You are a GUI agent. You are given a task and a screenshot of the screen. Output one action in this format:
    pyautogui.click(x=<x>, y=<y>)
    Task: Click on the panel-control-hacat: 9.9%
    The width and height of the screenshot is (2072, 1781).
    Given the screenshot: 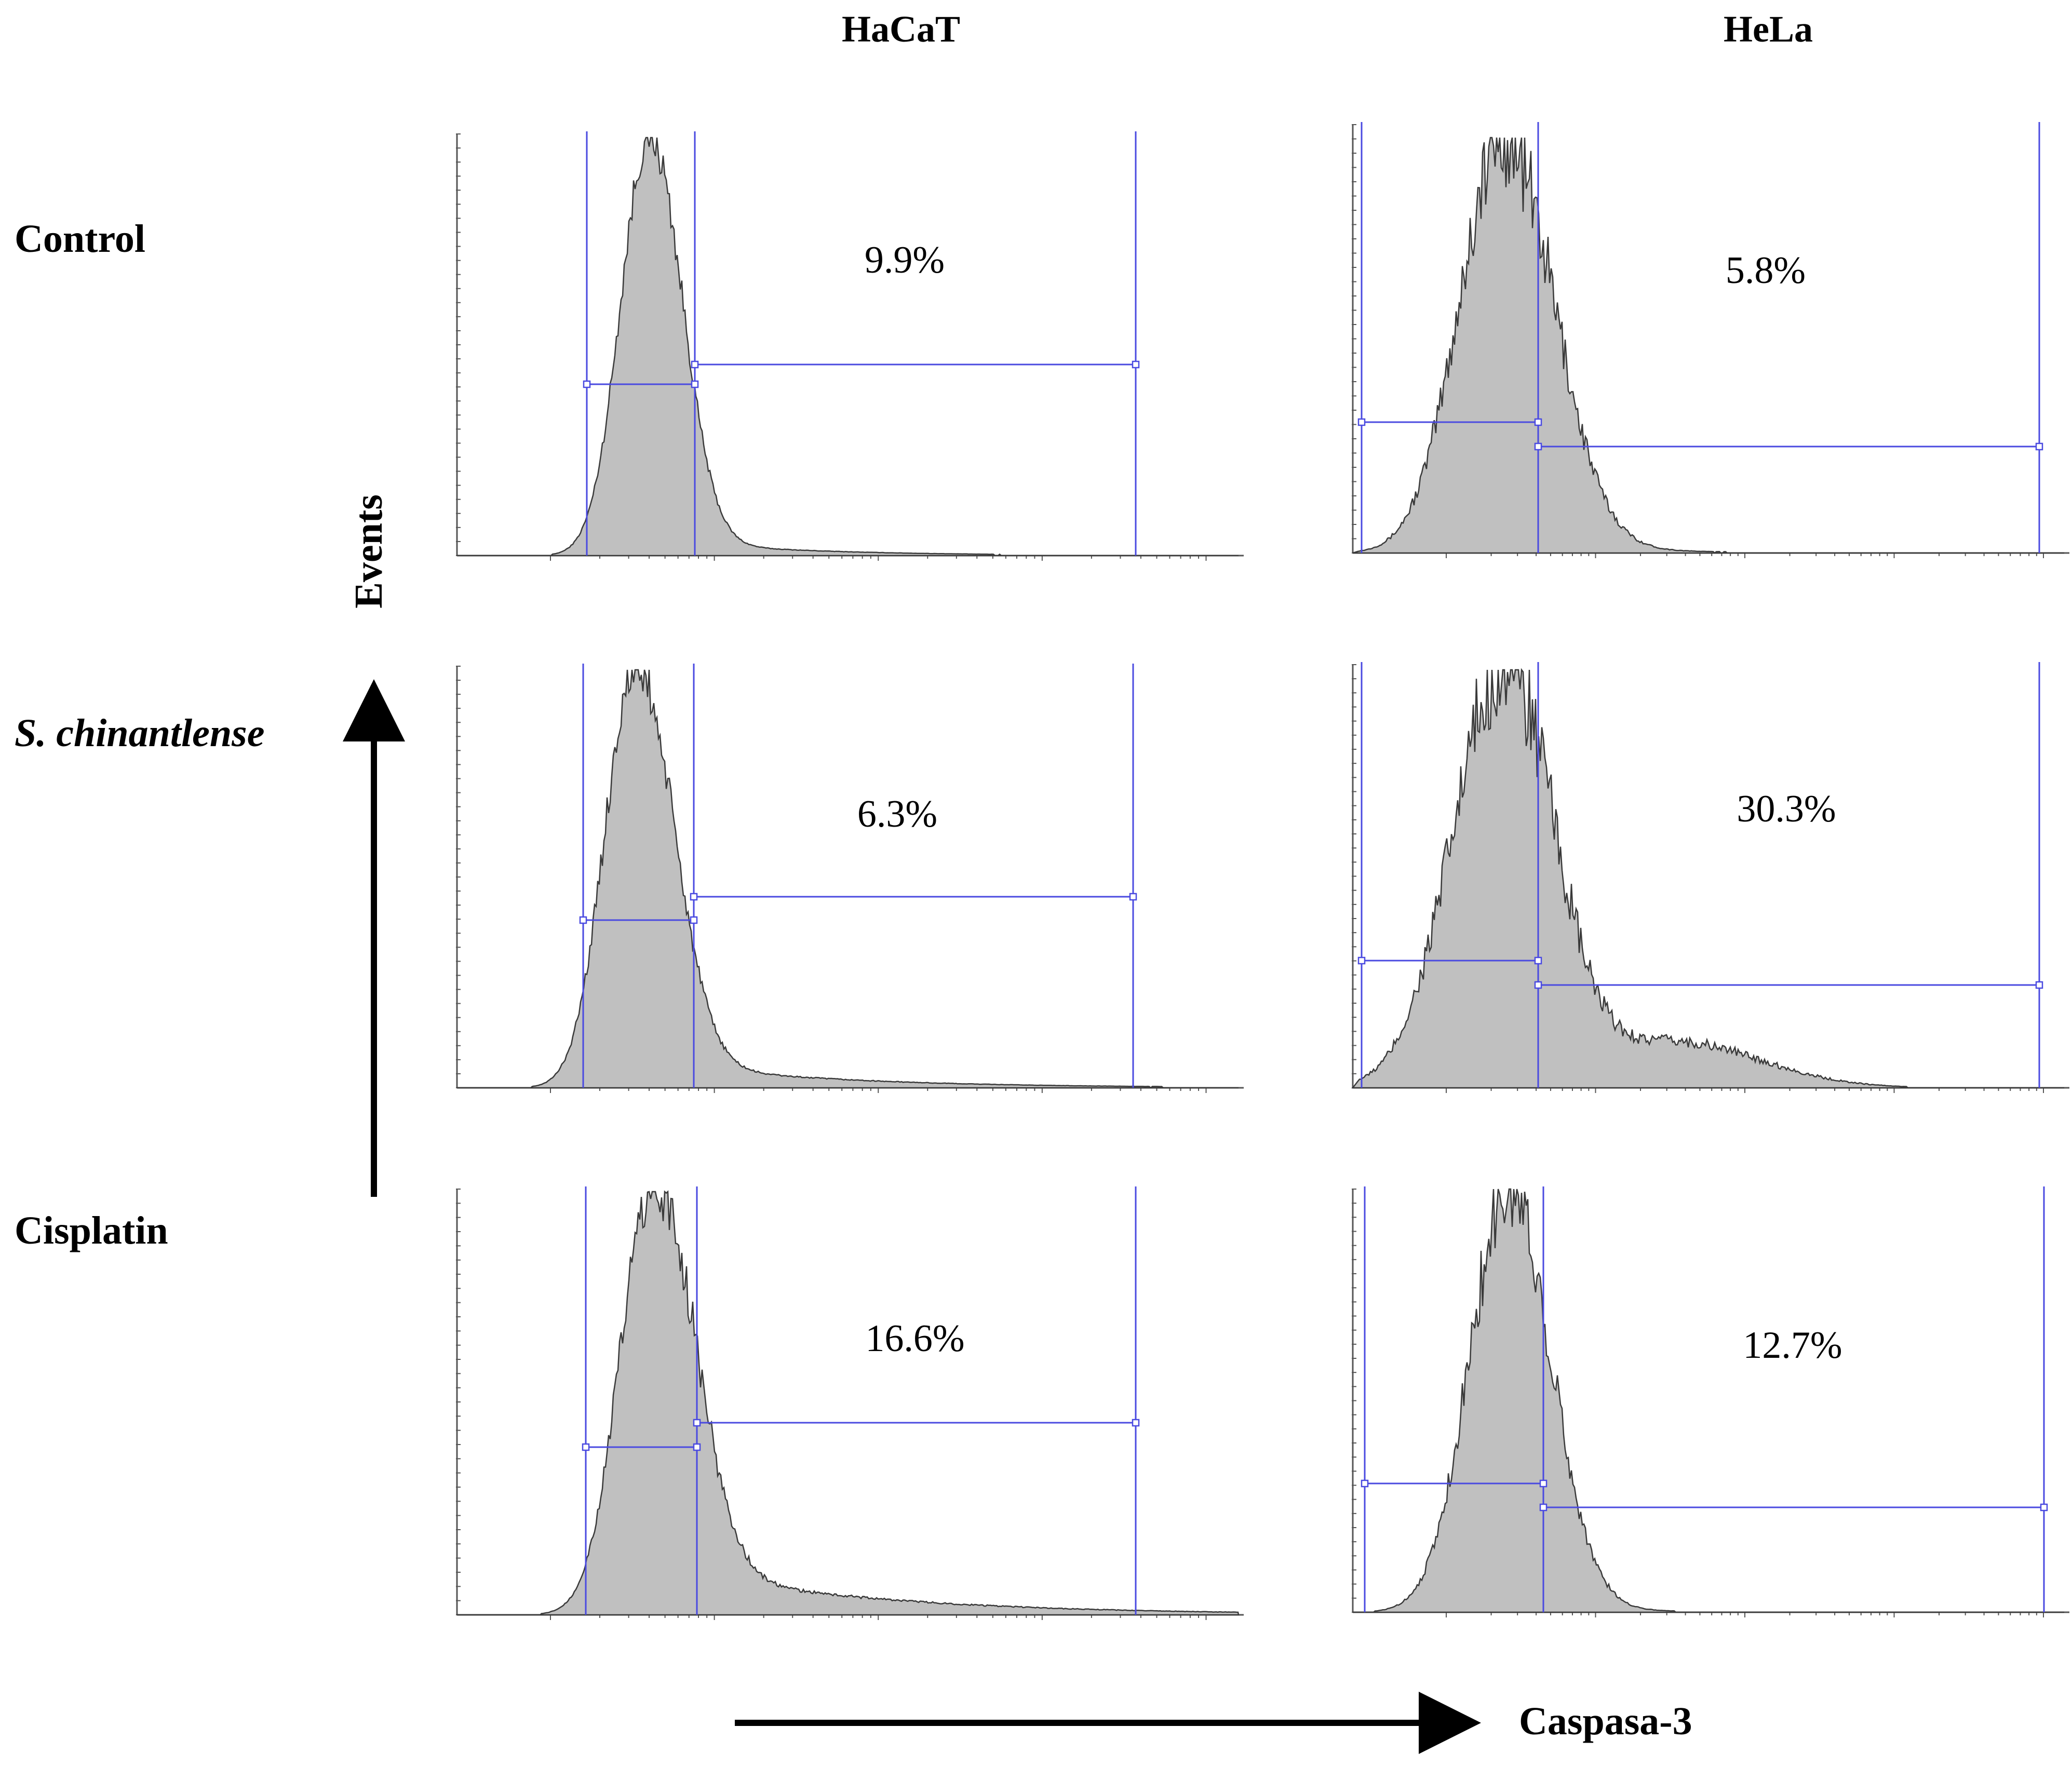 What is the action you would take?
    pyautogui.click(x=850, y=346)
    